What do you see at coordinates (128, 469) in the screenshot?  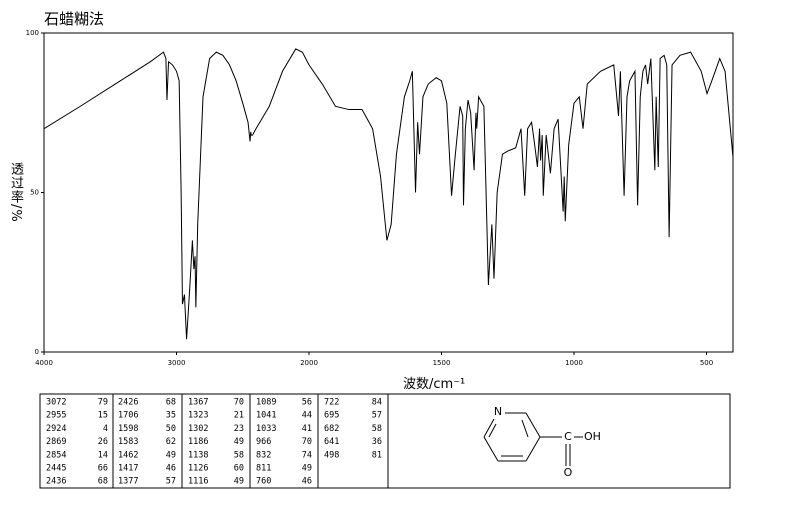 I see `peak-wavenumber: 1417` at bounding box center [128, 469].